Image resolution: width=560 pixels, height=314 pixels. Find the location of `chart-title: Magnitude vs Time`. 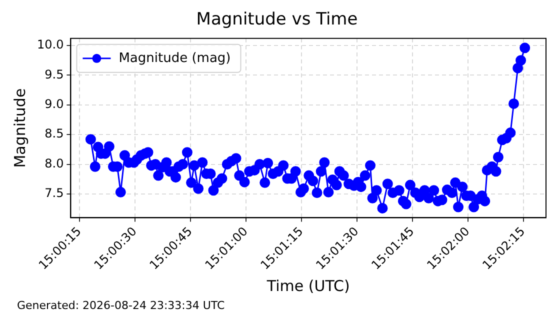

chart-title: Magnitude vs Time is located at coordinates (277, 20).